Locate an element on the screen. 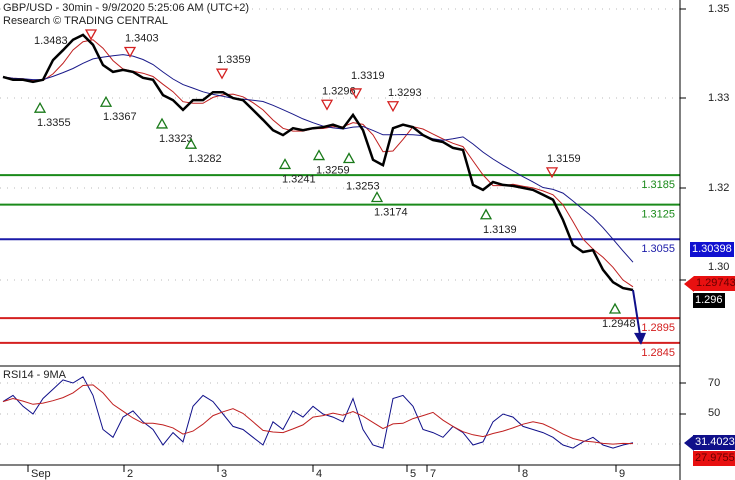 Image resolution: width=735 pixels, height=480 pixels. marker-label: 1.3319 is located at coordinates (368, 76).